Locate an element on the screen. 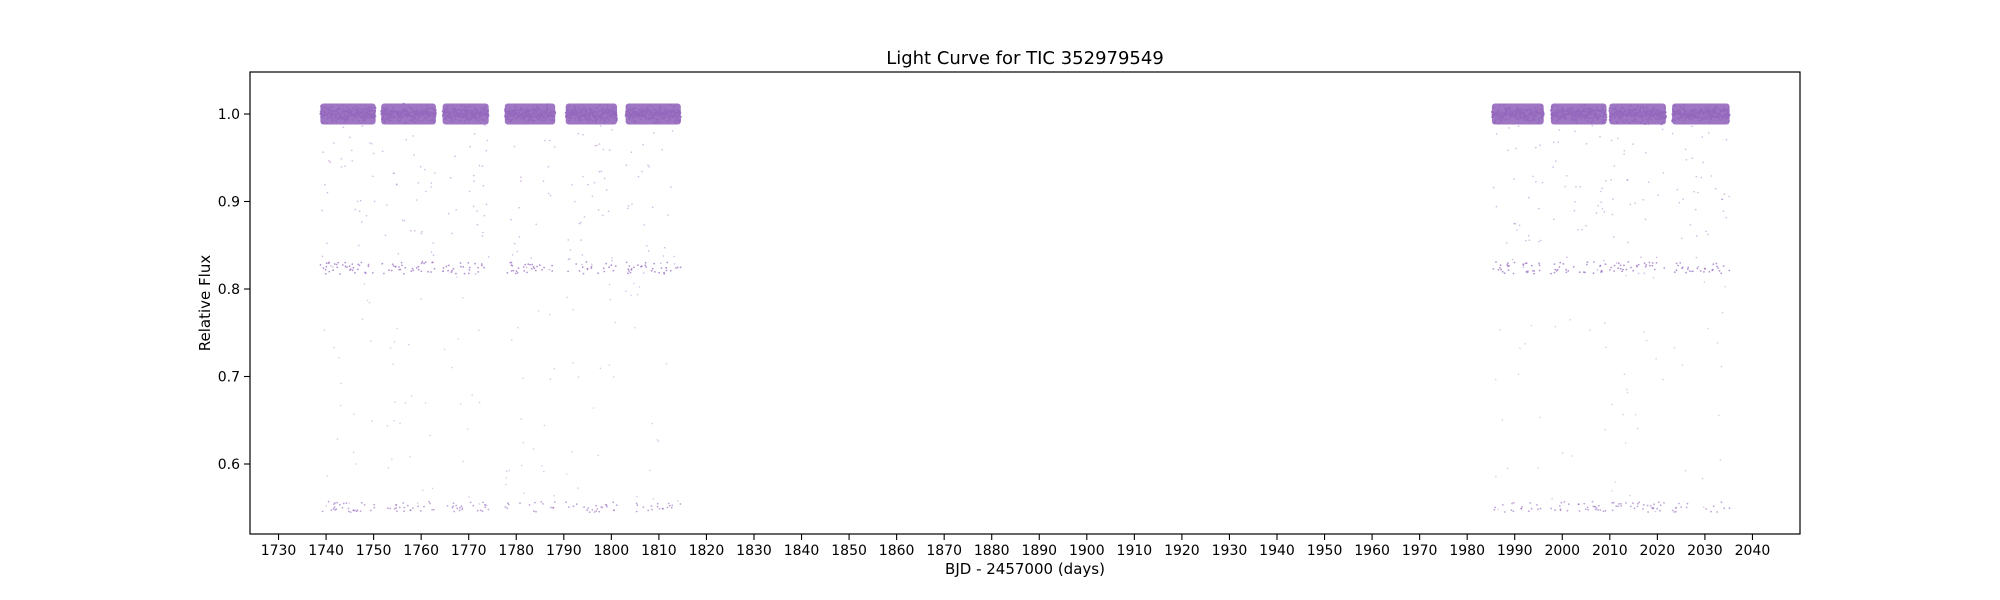  y-axis-label: Relative Flux is located at coordinates (205, 303).